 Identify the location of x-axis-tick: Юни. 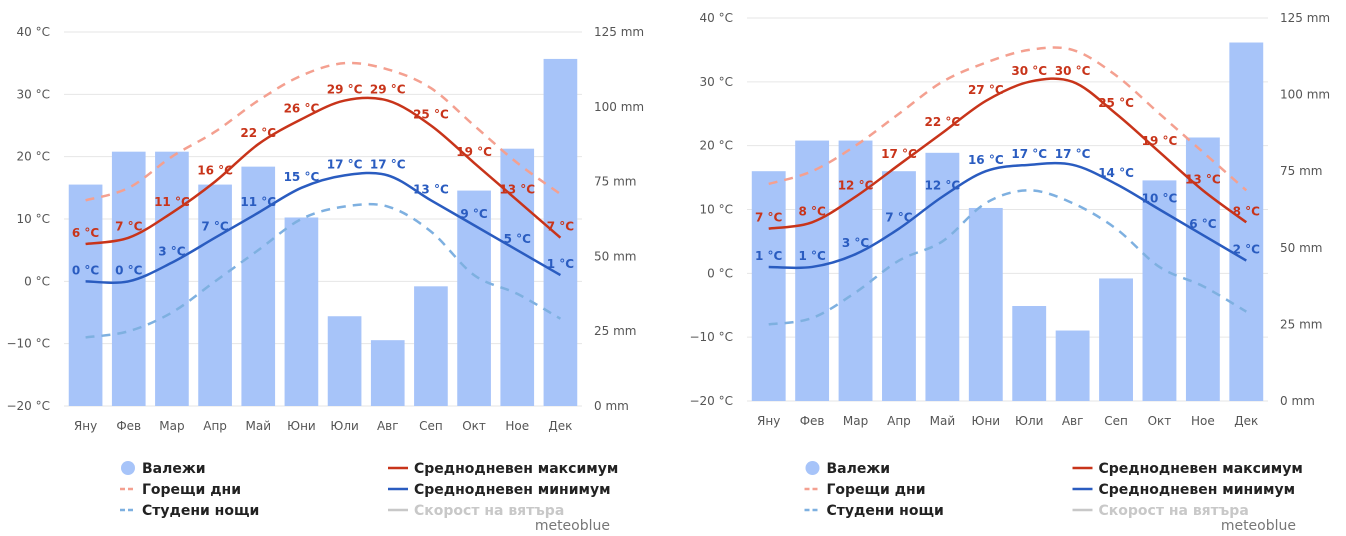
(301, 426).